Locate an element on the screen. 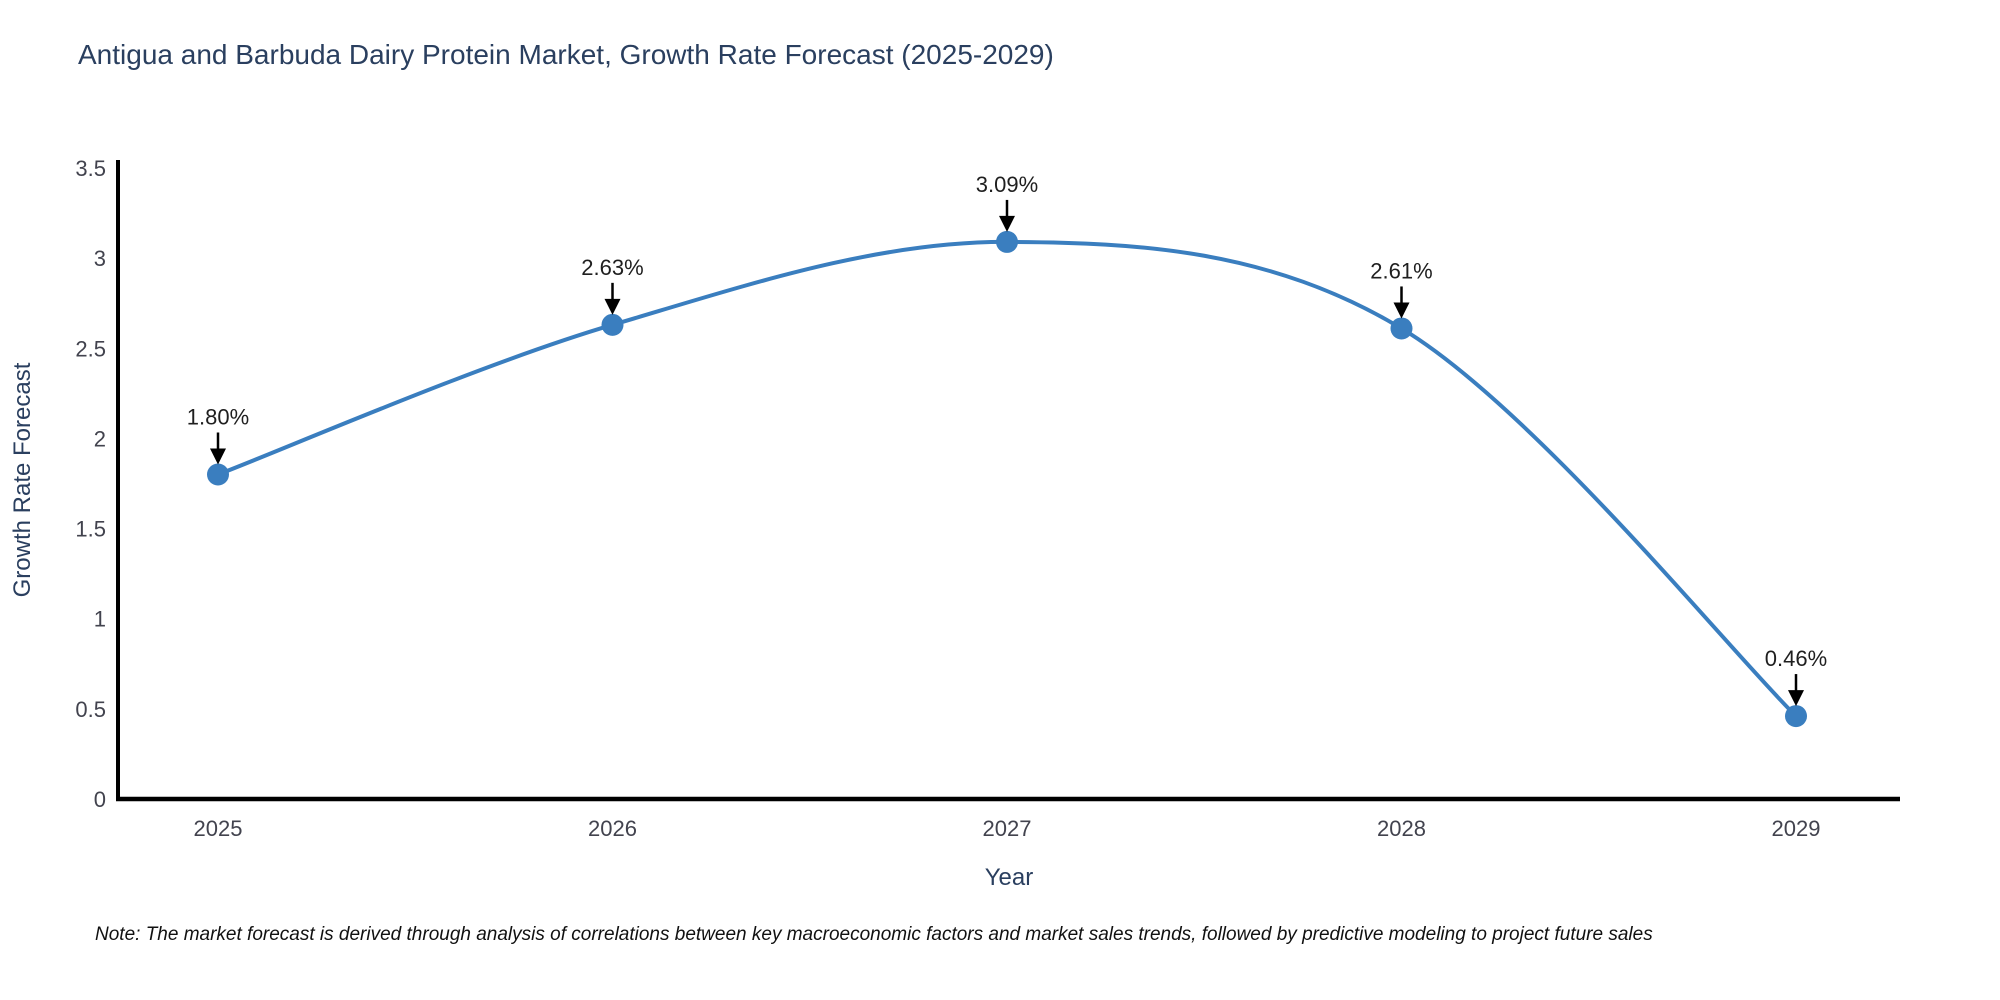 The width and height of the screenshot is (2000, 1000). x-axis-title: Year is located at coordinates (1009, 877).